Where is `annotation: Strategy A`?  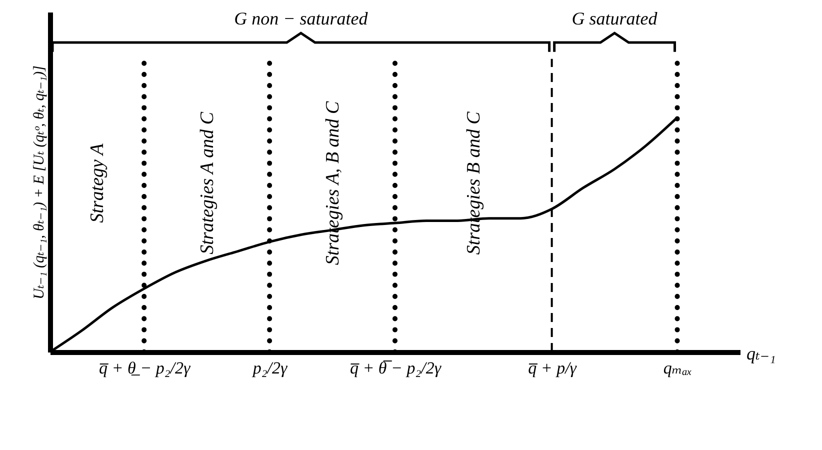
annotation: Strategy A is located at coordinates (97, 183).